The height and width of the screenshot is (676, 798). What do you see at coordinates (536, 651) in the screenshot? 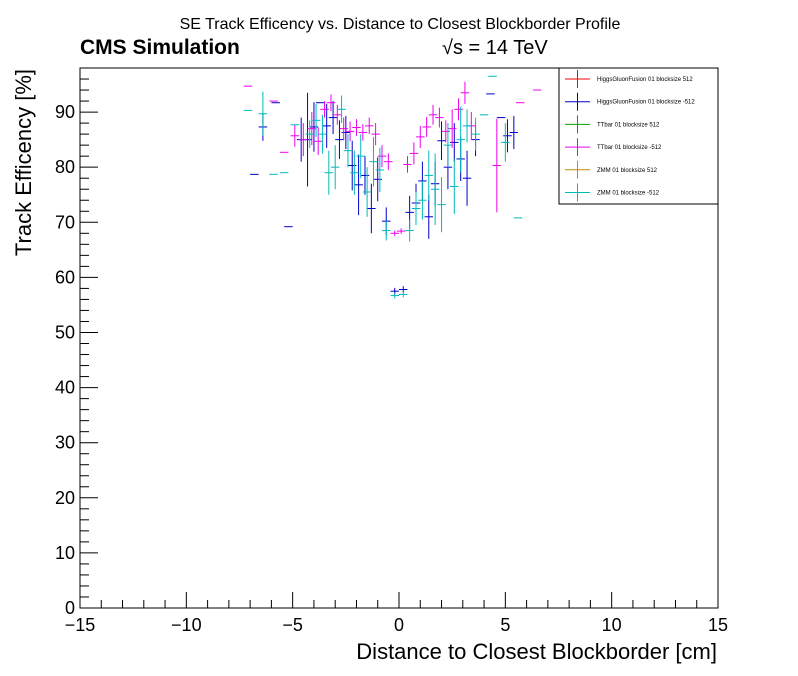
I see `x-axis-title: Distance to Closest Blockborder [cm]` at bounding box center [536, 651].